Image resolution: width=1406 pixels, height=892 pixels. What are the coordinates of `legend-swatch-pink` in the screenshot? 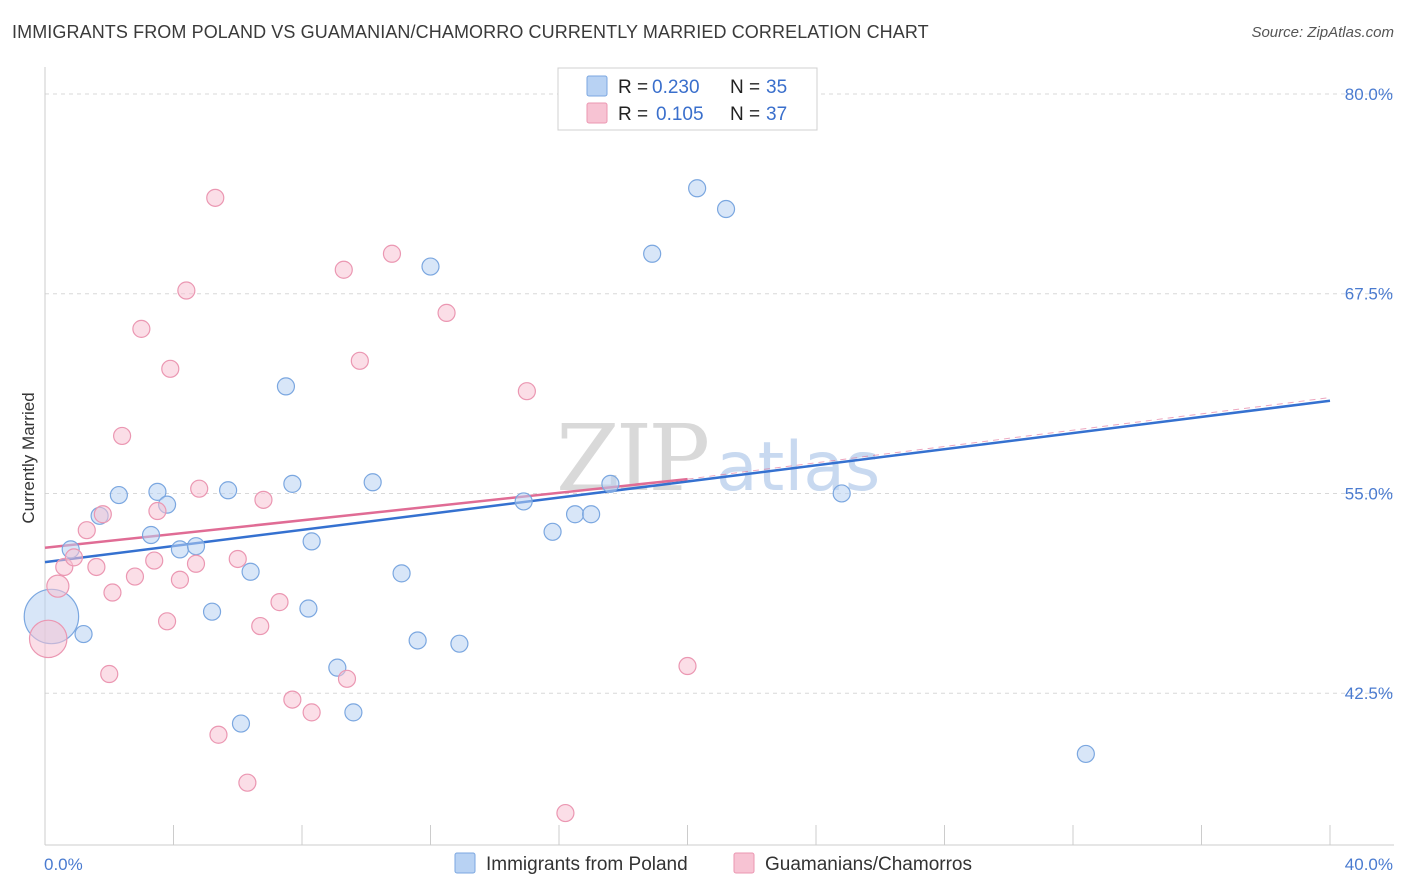 It's located at (597, 113).